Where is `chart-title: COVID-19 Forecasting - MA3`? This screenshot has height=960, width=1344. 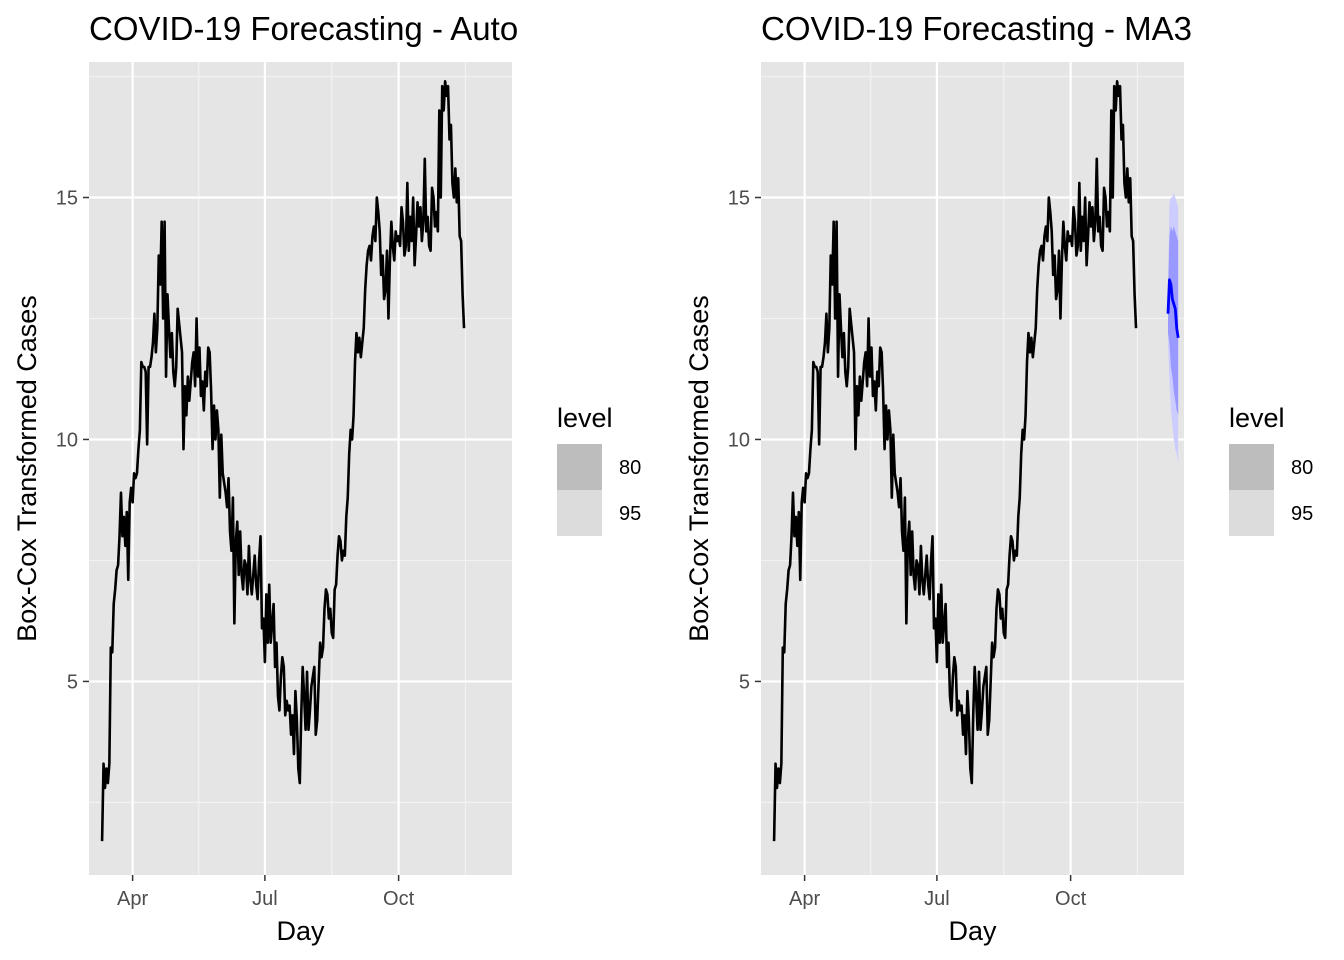 chart-title: COVID-19 Forecasting - MA3 is located at coordinates (976, 28).